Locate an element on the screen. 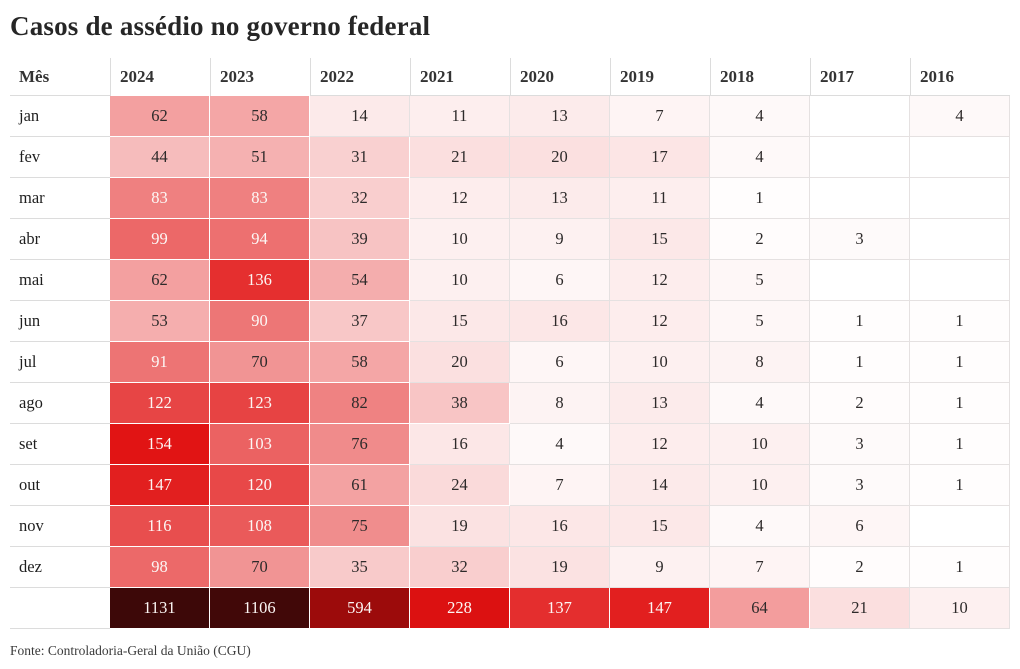 Image resolution: width=1020 pixels, height=669 pixels. heatmap-cell: 54 is located at coordinates (360, 281).